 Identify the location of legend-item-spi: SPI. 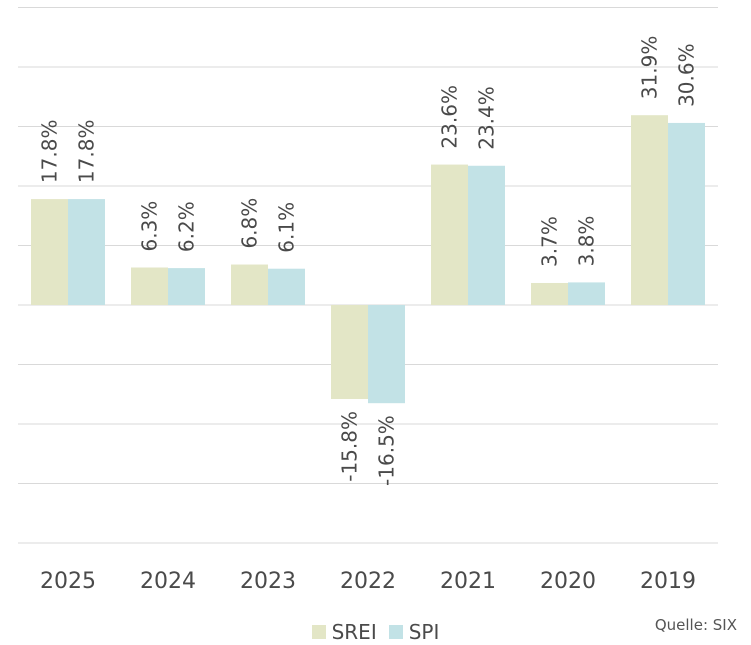
(414, 632).